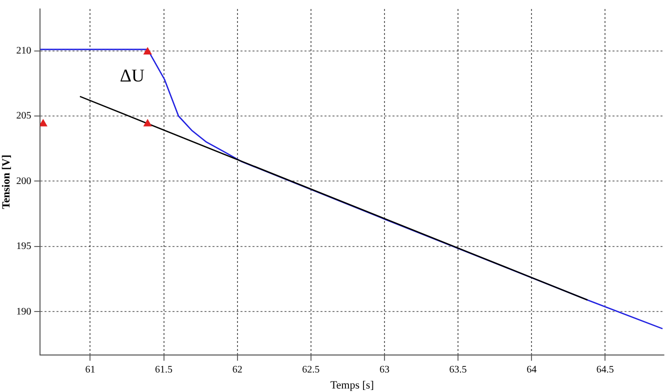 This screenshot has height=392, width=669. Describe the element at coordinates (531, 370) in the screenshot. I see `x-tick-label: 64` at that location.